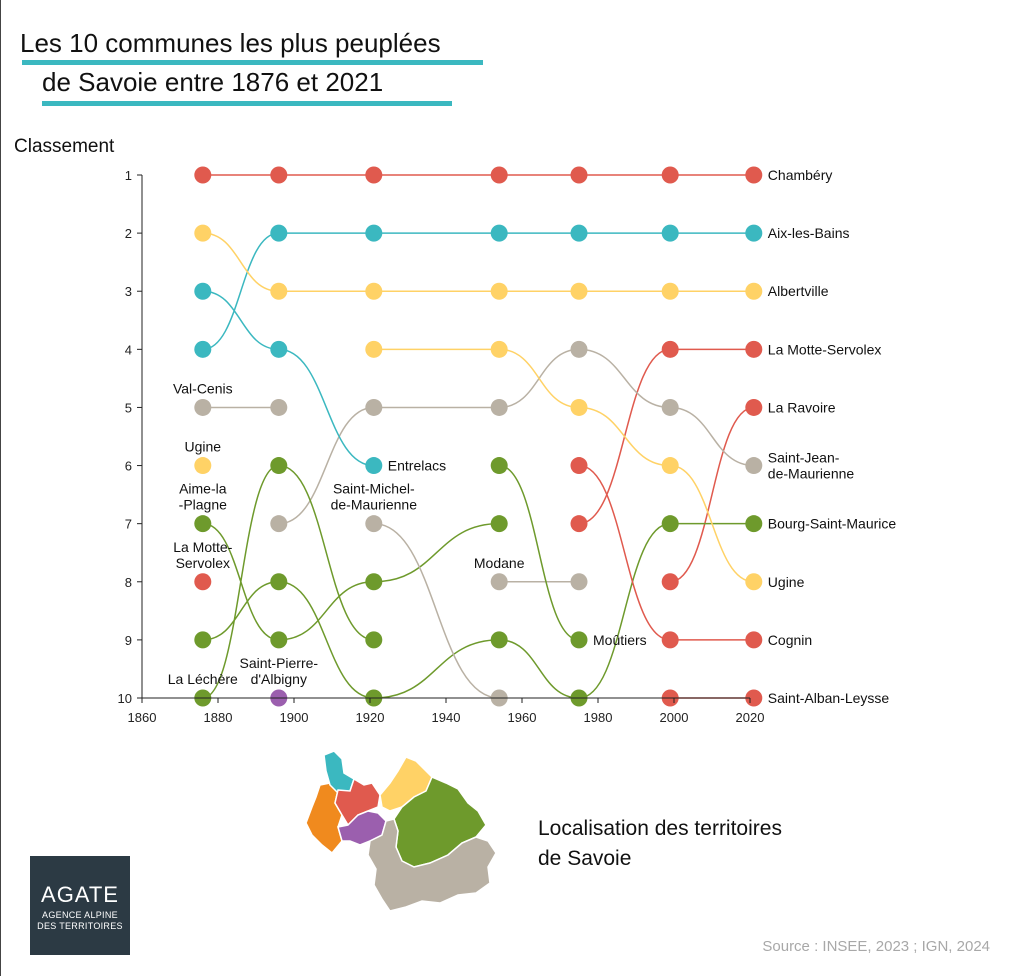 The height and width of the screenshot is (976, 1020). What do you see at coordinates (832, 524) in the screenshot?
I see `series-label-bourg-saint-maurice: Bourg-Saint-Maurice` at bounding box center [832, 524].